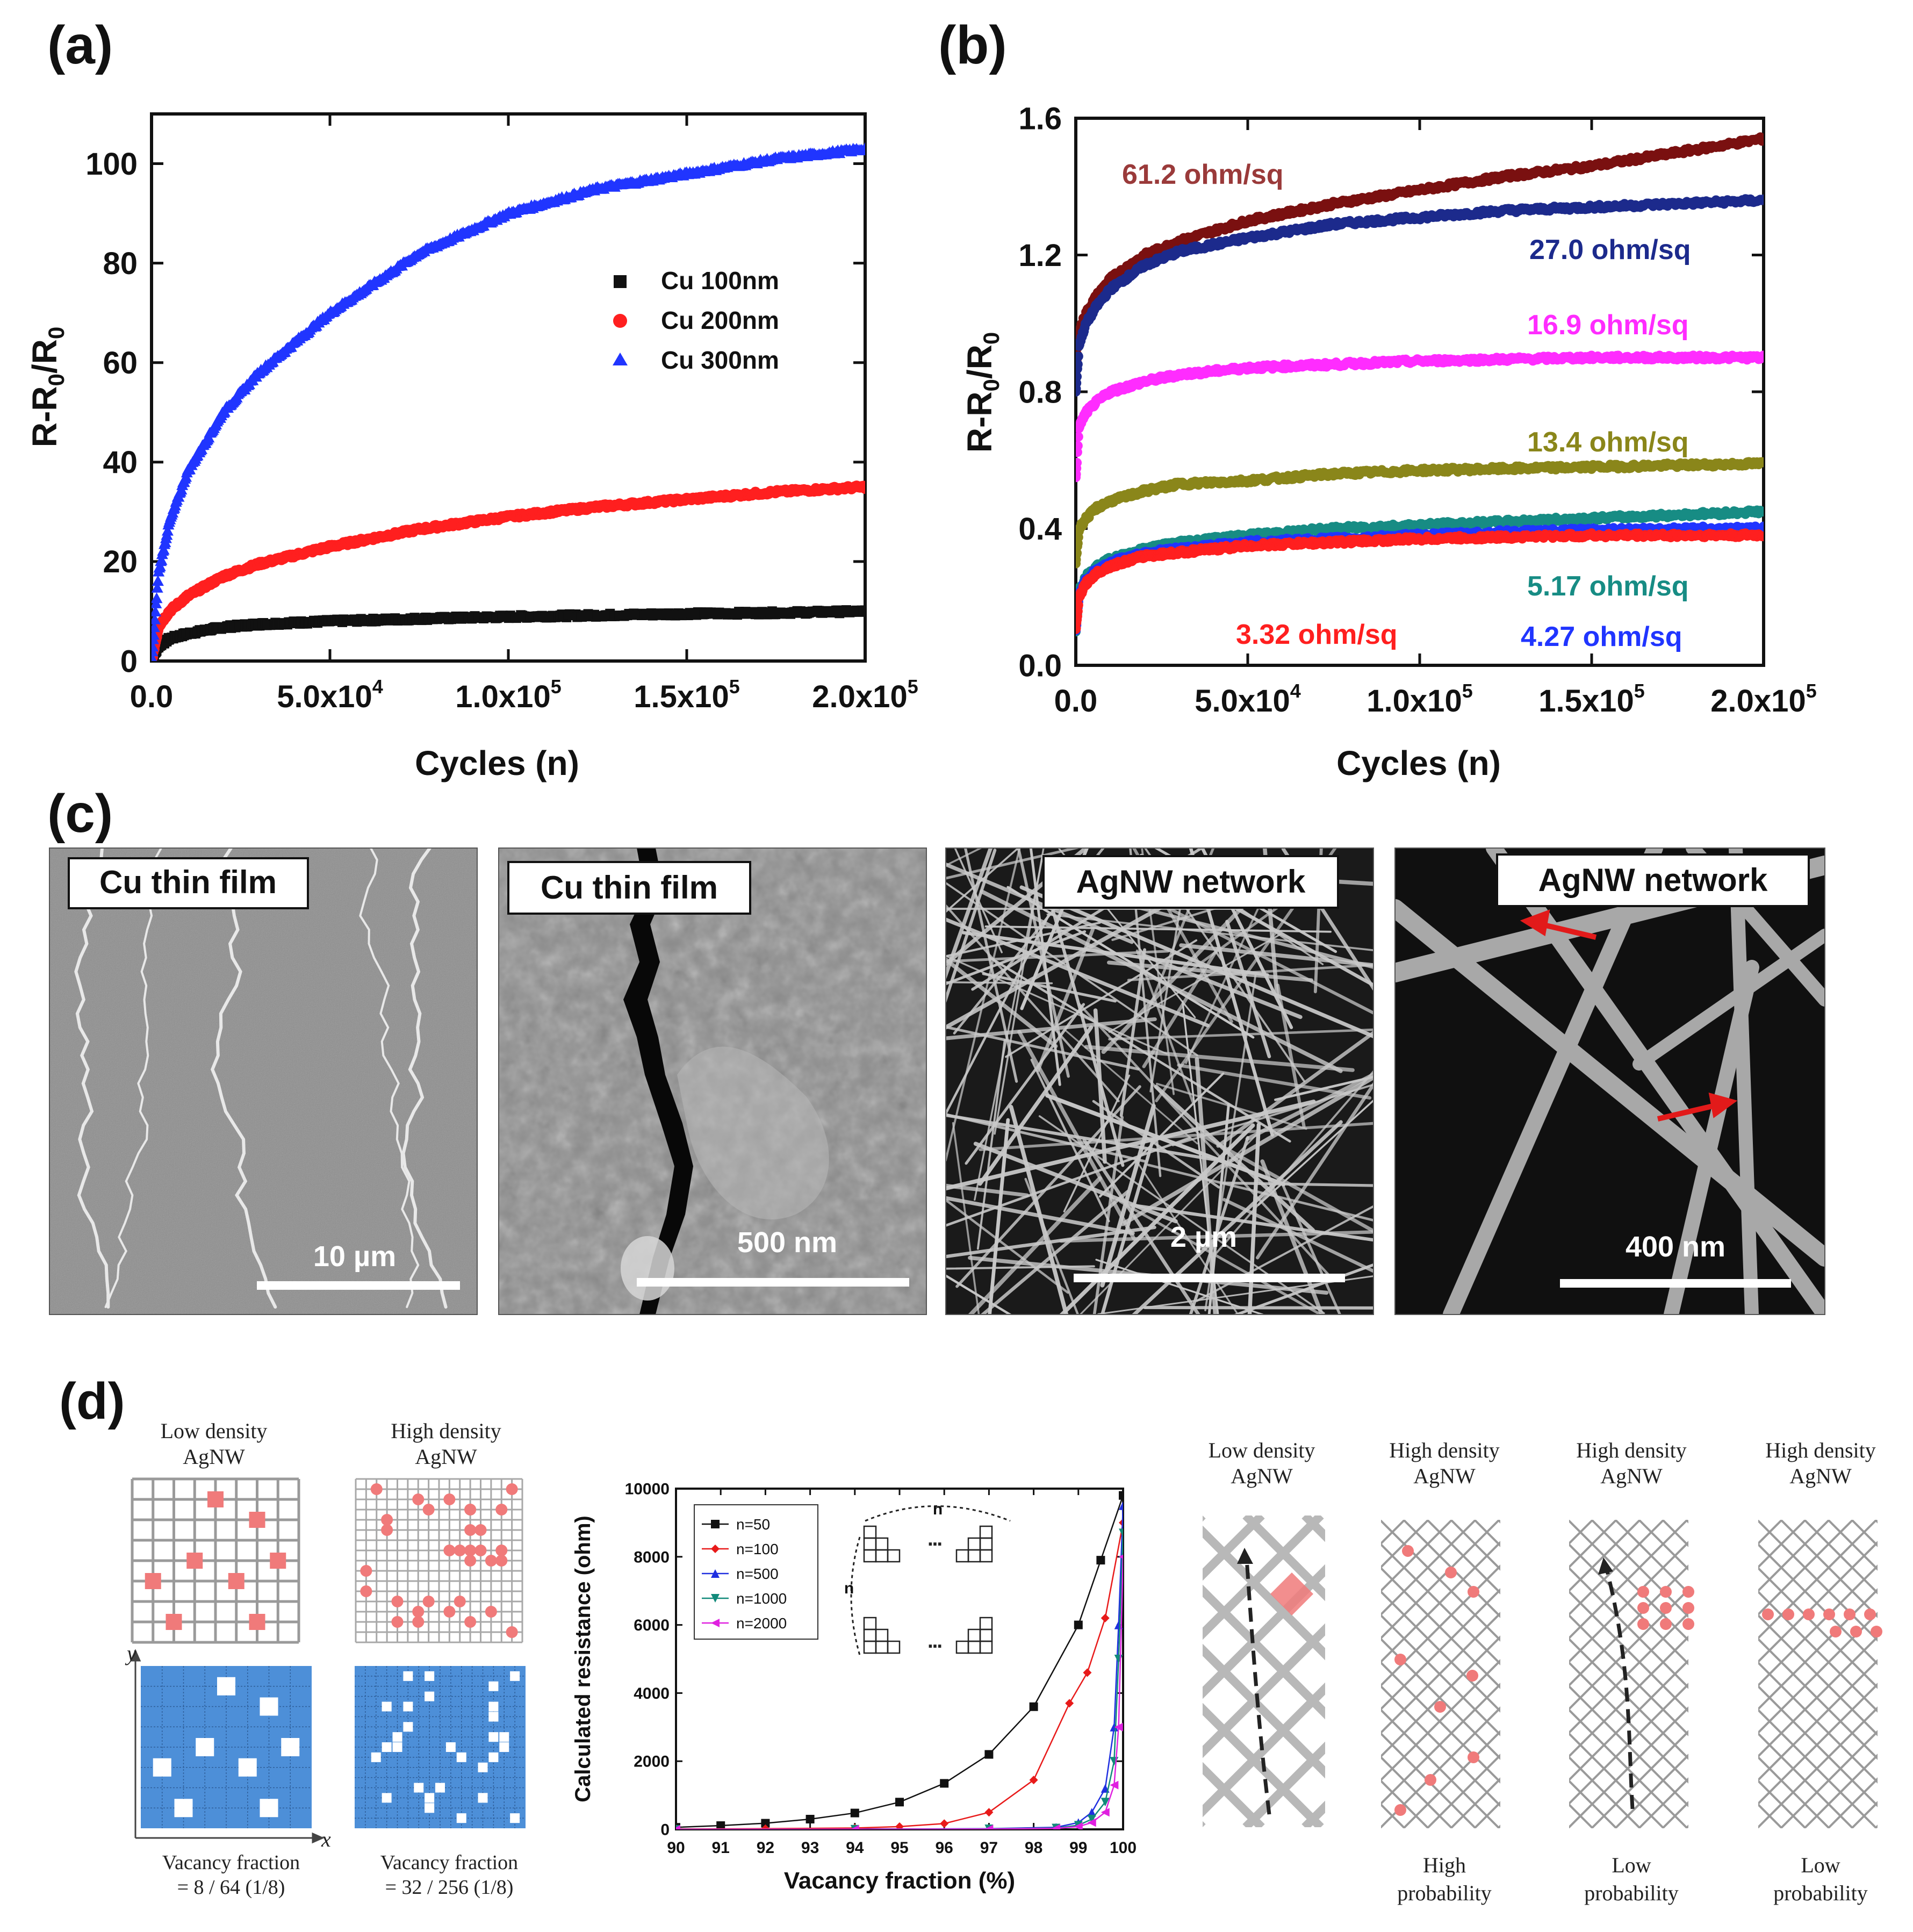 Image resolution: width=1913 pixels, height=1932 pixels. Describe the element at coordinates (92, 1402) in the screenshot. I see `panel-label-d: (d)` at that location.